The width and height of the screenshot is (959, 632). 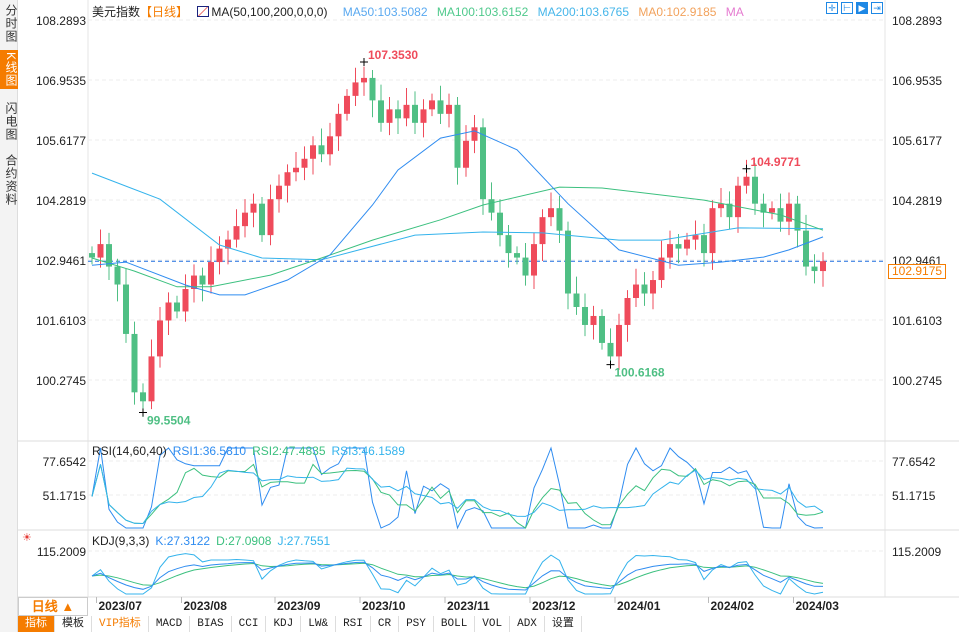 I want to click on tab-contract-info: 合约资料, so click(x=11, y=180).